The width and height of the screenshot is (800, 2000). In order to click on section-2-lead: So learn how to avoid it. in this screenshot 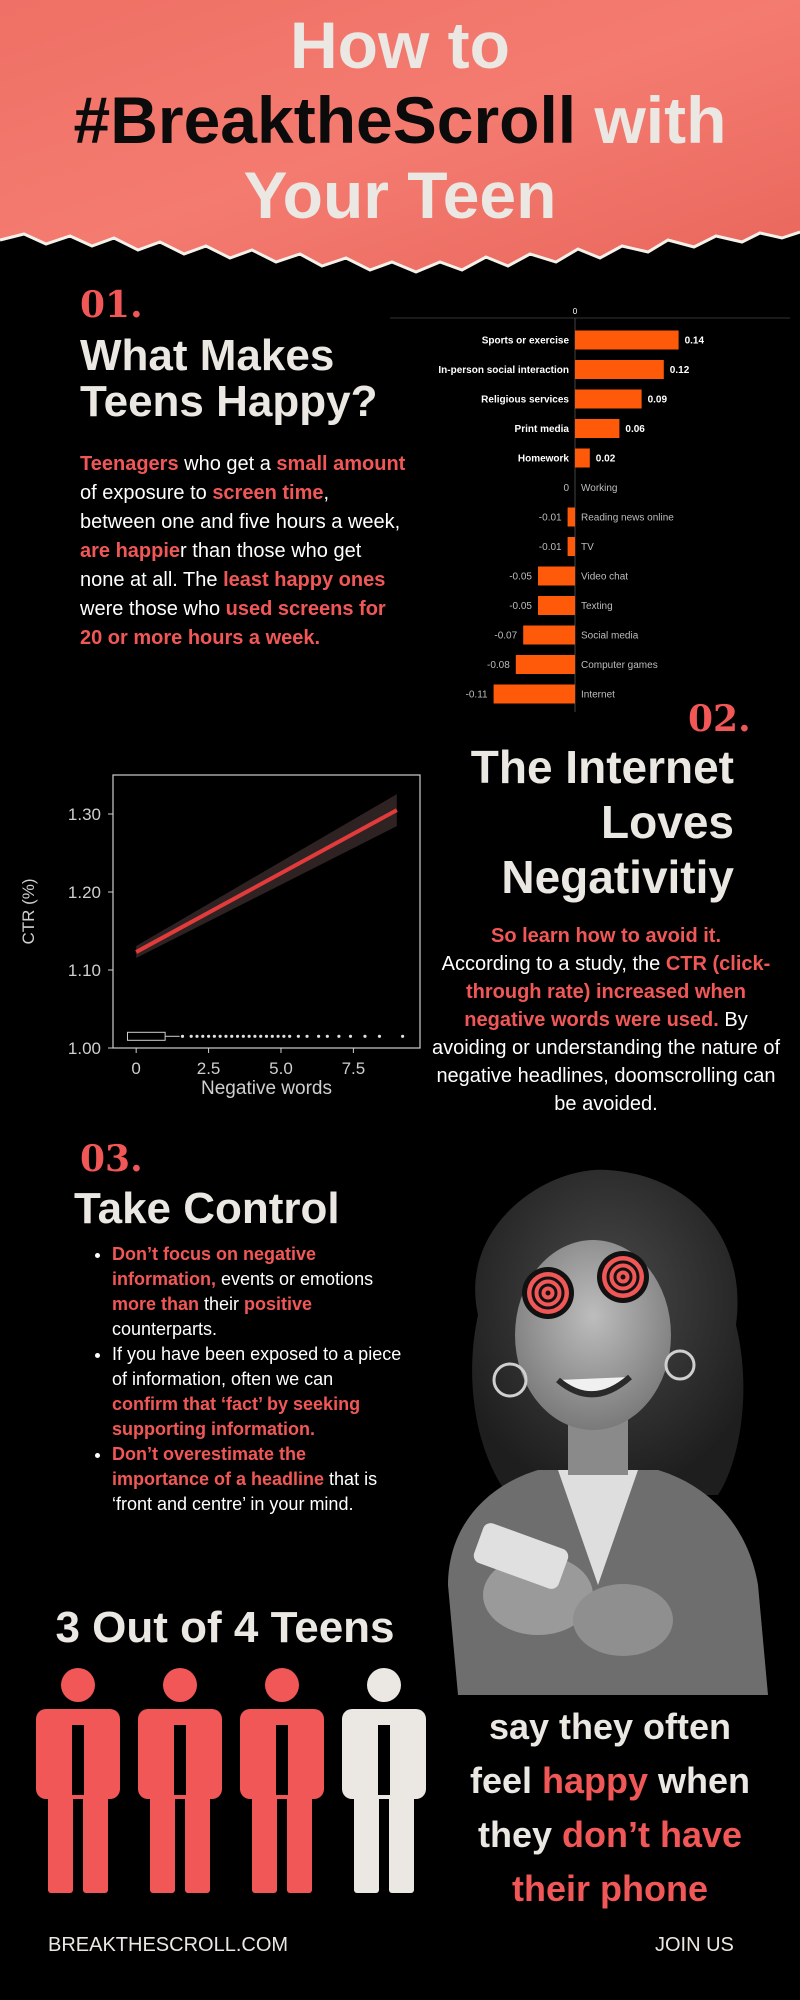, I will do `click(606, 936)`.